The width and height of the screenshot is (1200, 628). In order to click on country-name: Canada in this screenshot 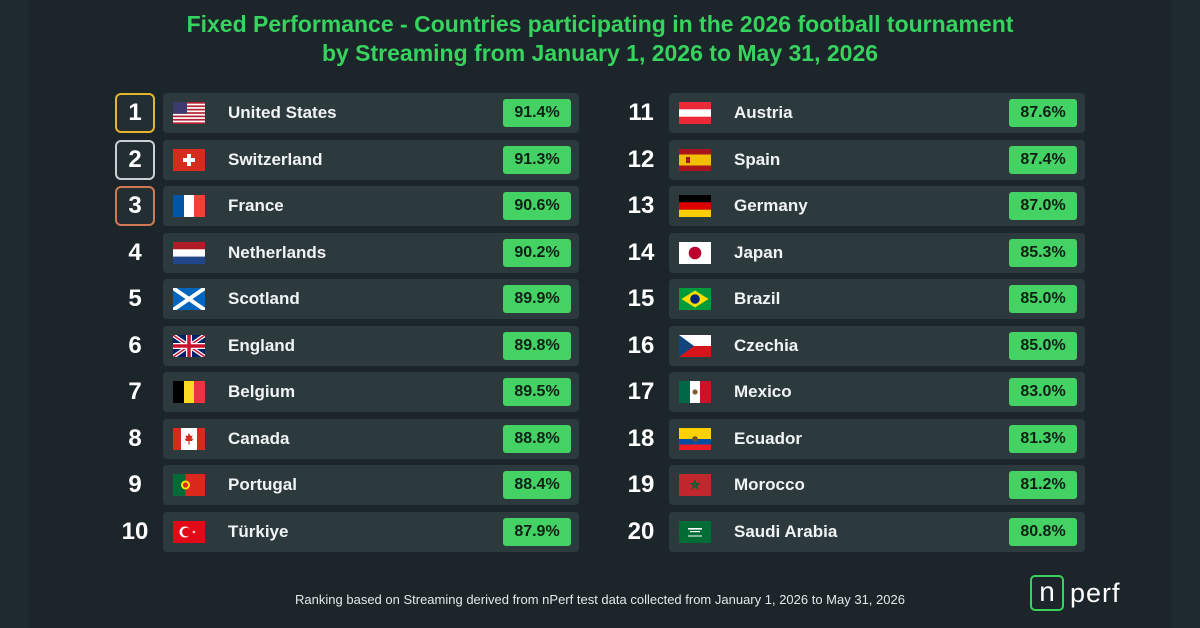, I will do `click(259, 438)`.